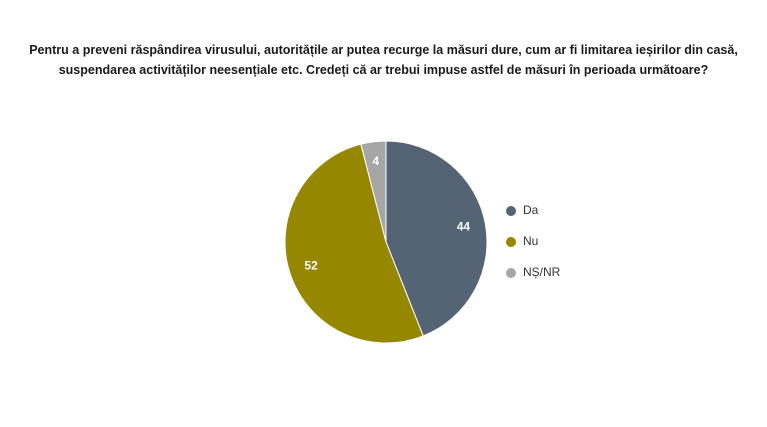 The height and width of the screenshot is (427, 767). I want to click on legend-label: Da, so click(531, 210).